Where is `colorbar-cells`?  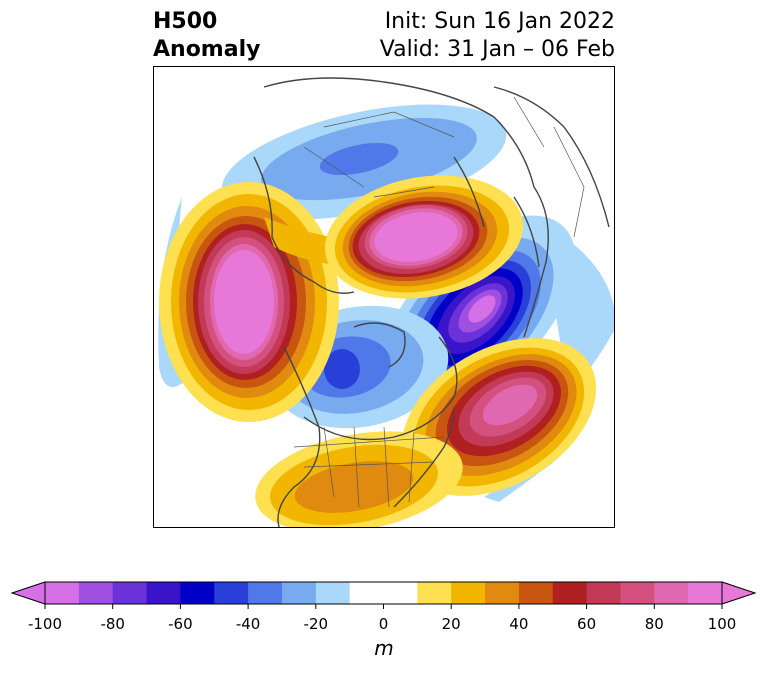 colorbar-cells is located at coordinates (384, 593).